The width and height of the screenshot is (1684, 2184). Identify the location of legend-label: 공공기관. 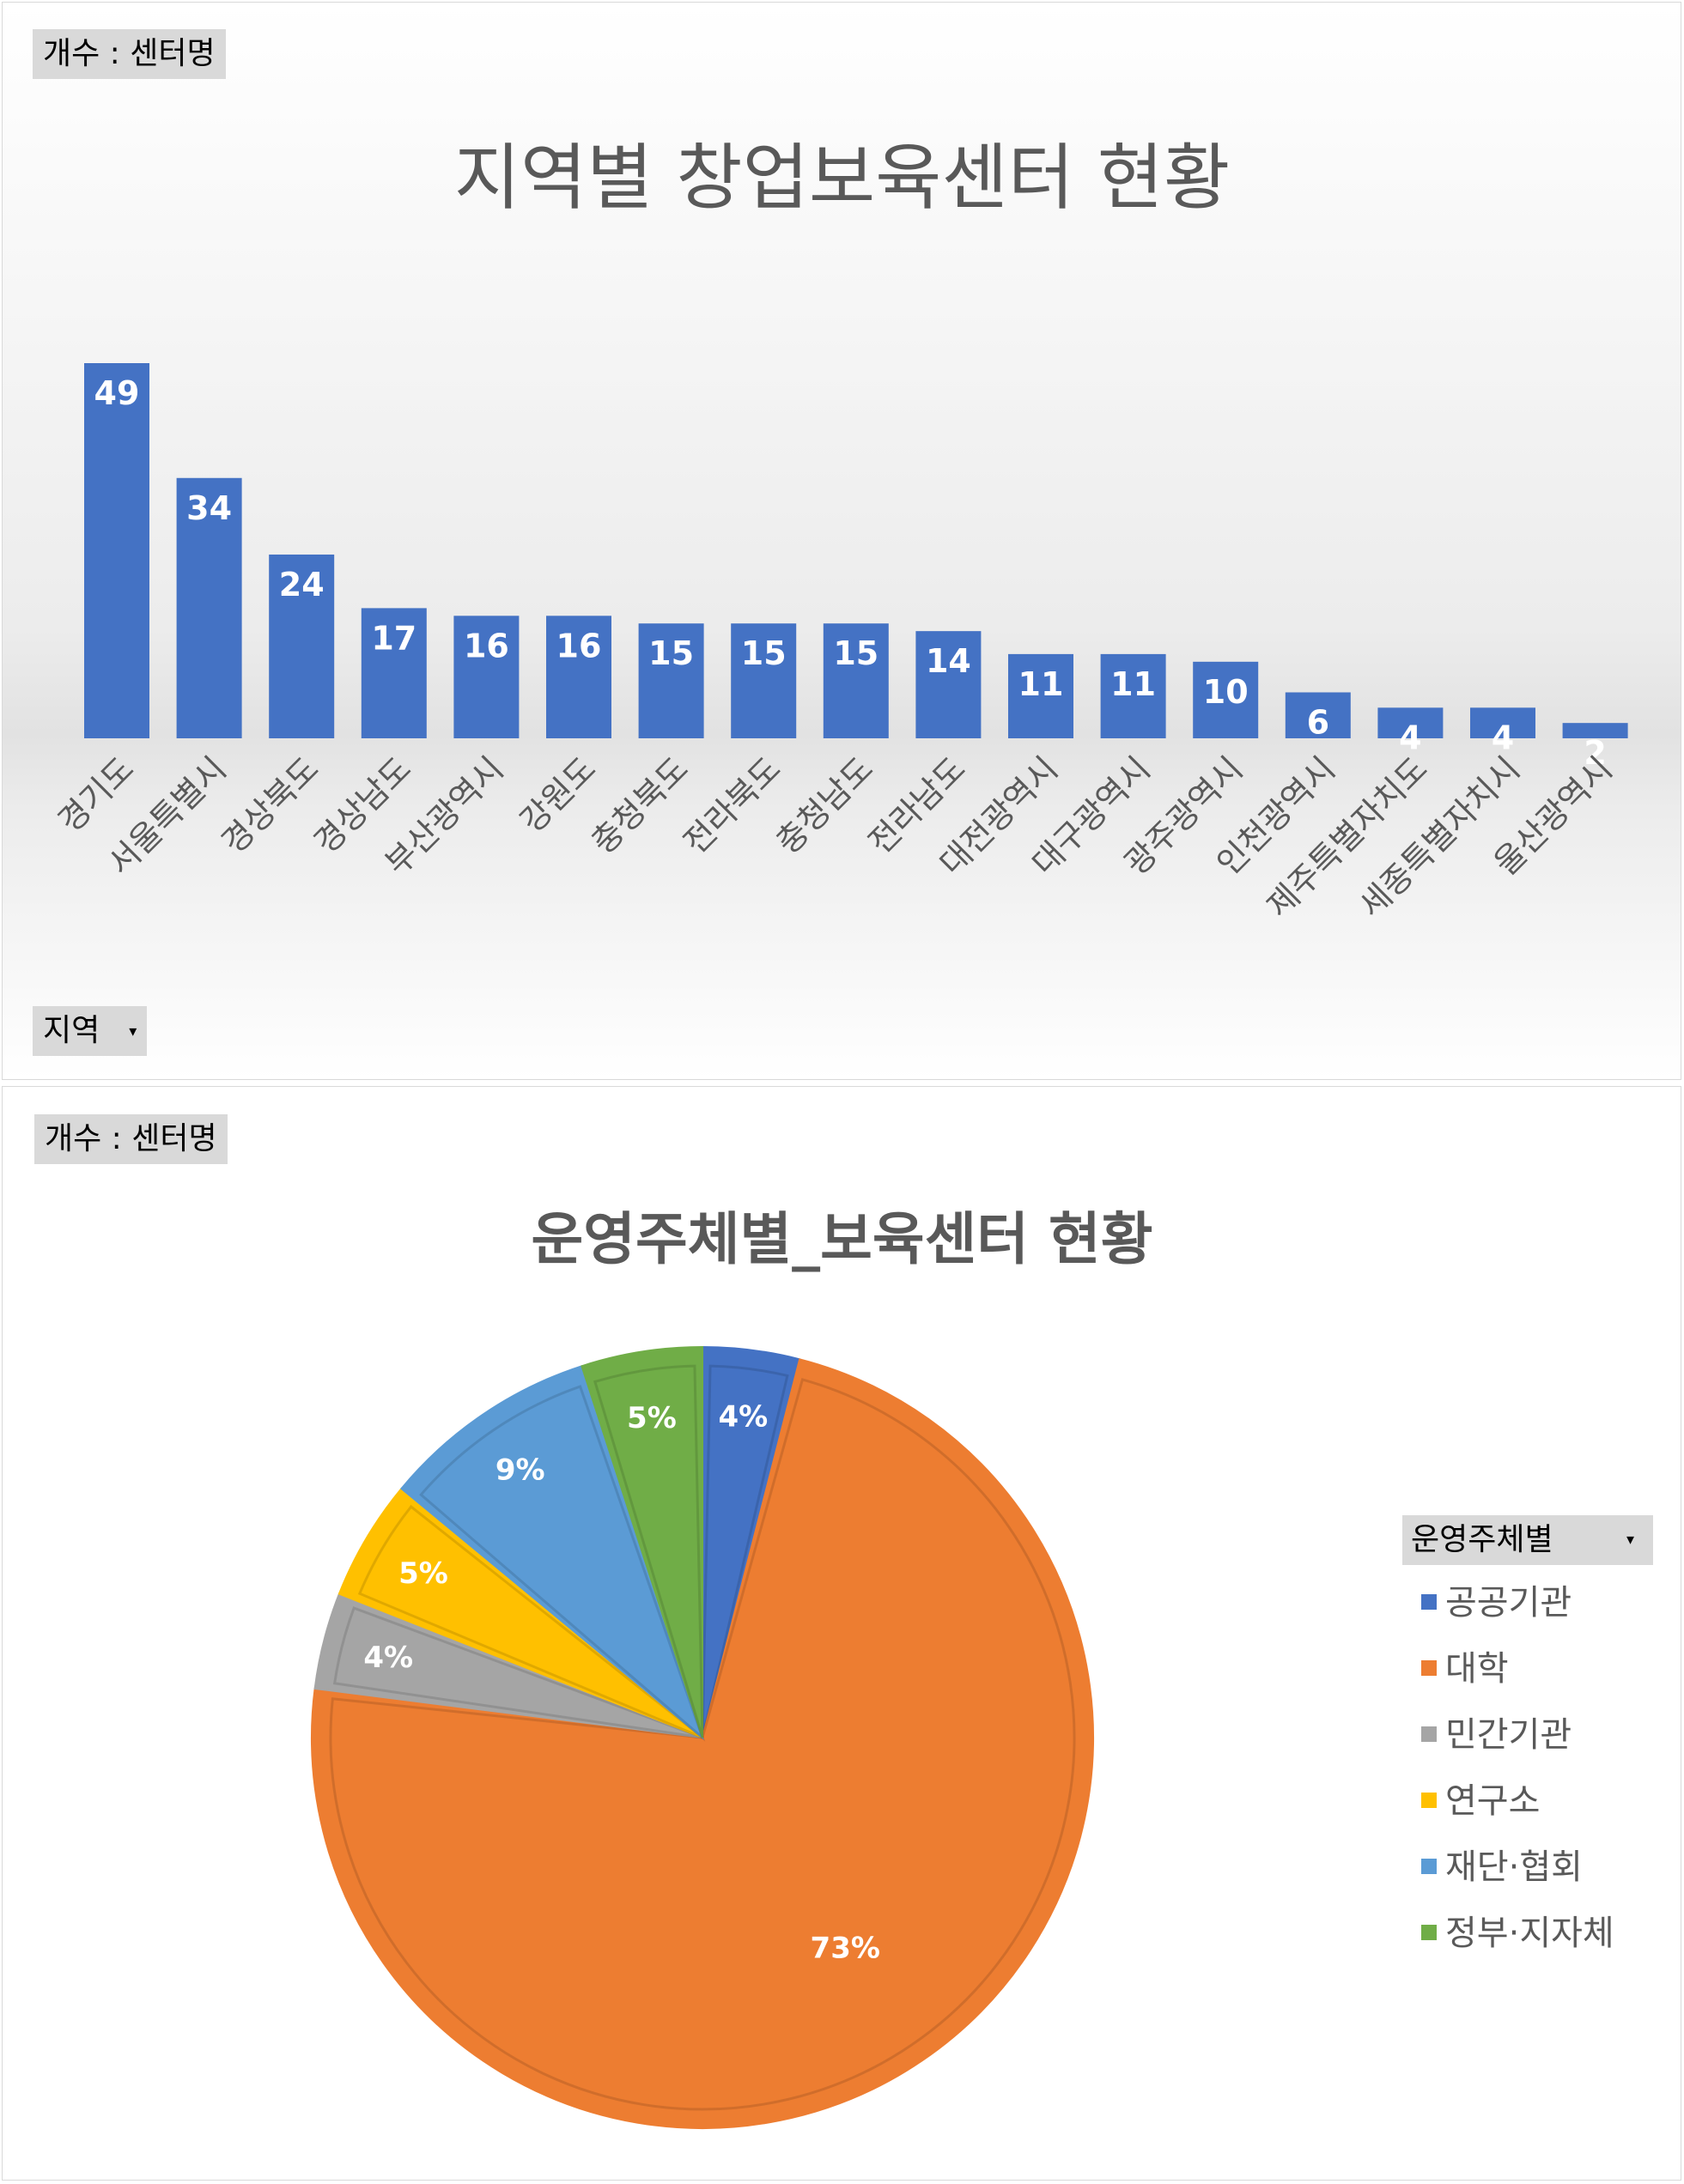
(1508, 1603).